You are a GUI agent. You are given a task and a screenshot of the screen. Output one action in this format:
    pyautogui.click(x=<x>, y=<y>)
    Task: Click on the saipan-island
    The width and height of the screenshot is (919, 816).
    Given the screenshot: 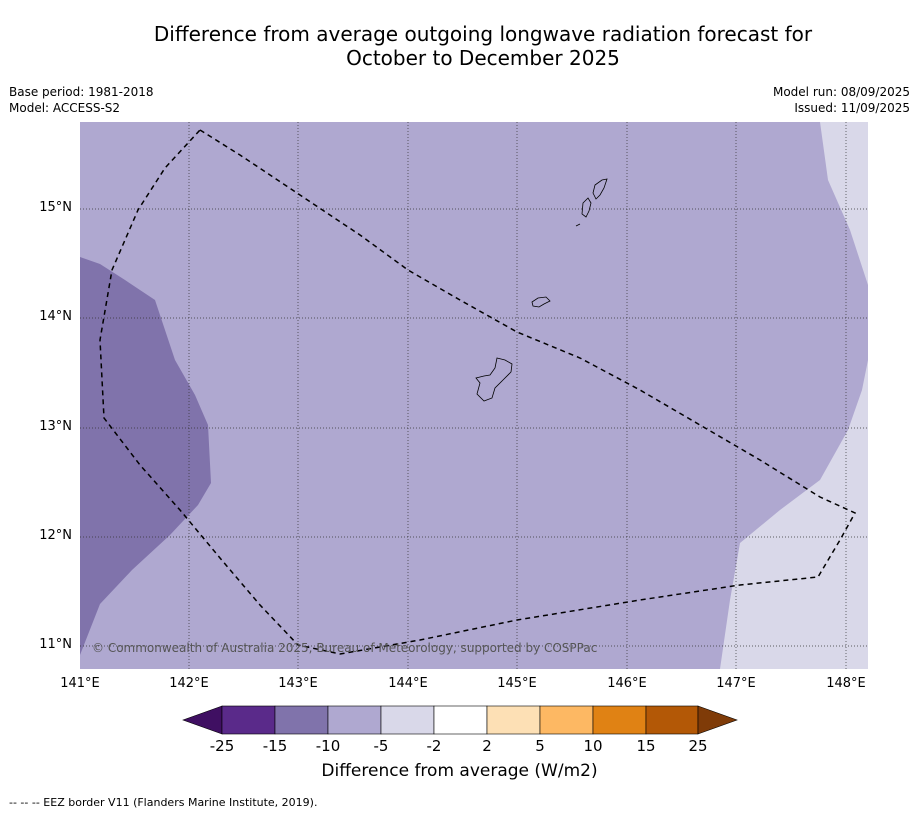 What is the action you would take?
    pyautogui.click(x=600, y=189)
    